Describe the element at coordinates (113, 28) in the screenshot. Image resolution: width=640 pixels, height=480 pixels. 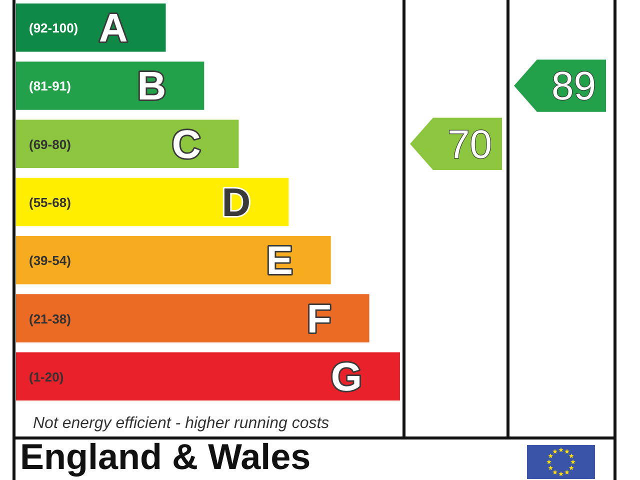
I see `y-tick-label: A` at that location.